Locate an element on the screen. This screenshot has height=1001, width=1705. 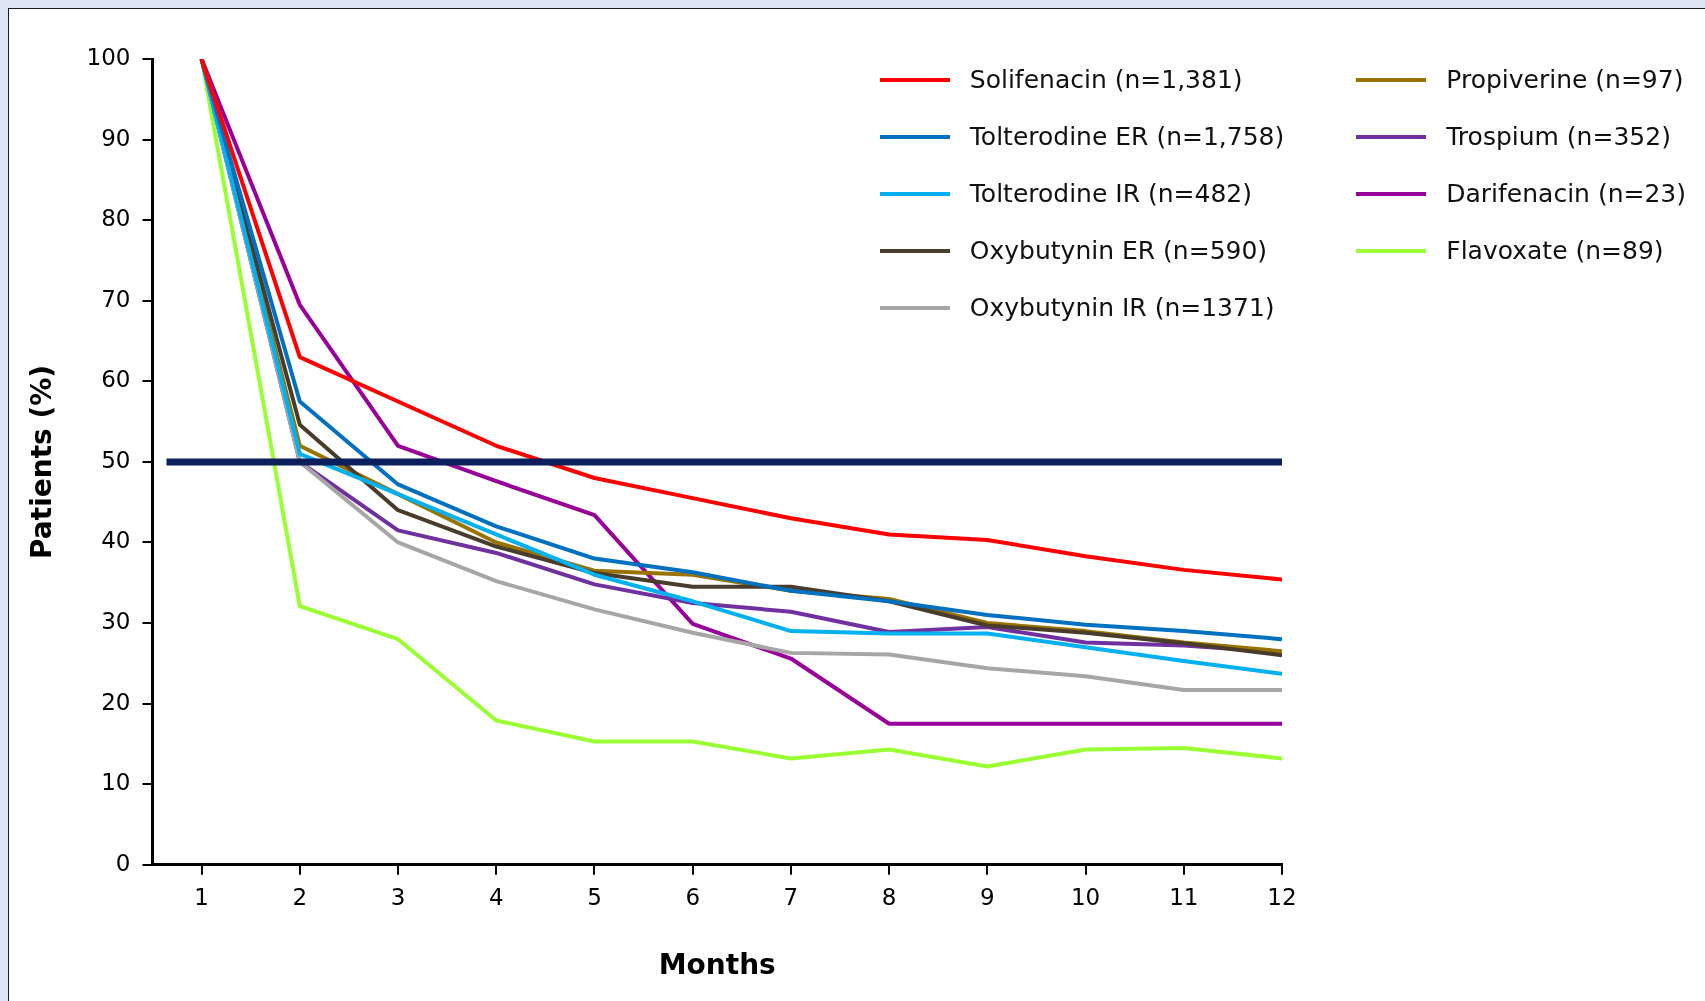
x-tick-label: 10 is located at coordinates (1085, 896).